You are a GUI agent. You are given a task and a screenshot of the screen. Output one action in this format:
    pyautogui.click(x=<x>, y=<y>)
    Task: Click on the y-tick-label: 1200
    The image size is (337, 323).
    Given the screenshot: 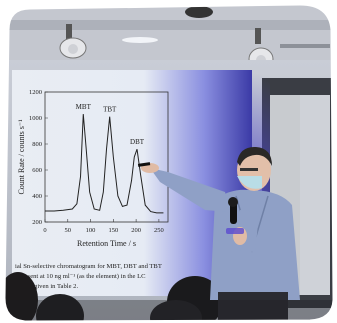 What is the action you would take?
    pyautogui.click(x=35, y=92)
    